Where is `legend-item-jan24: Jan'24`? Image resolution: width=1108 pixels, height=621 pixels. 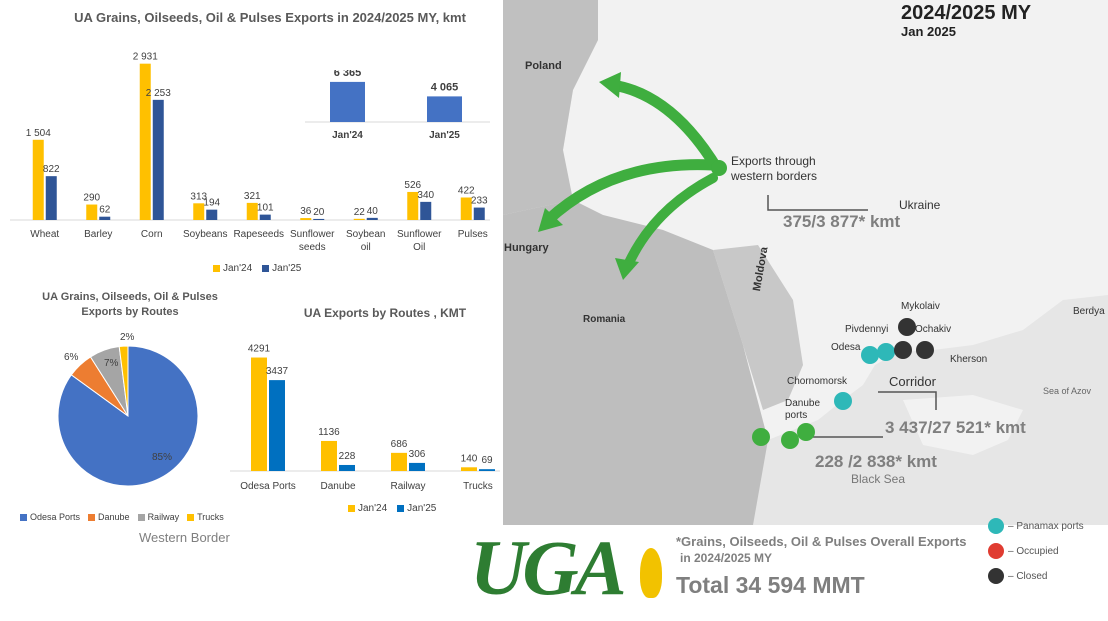
legend-item-jan24: Jan'24 is located at coordinates (232, 268).